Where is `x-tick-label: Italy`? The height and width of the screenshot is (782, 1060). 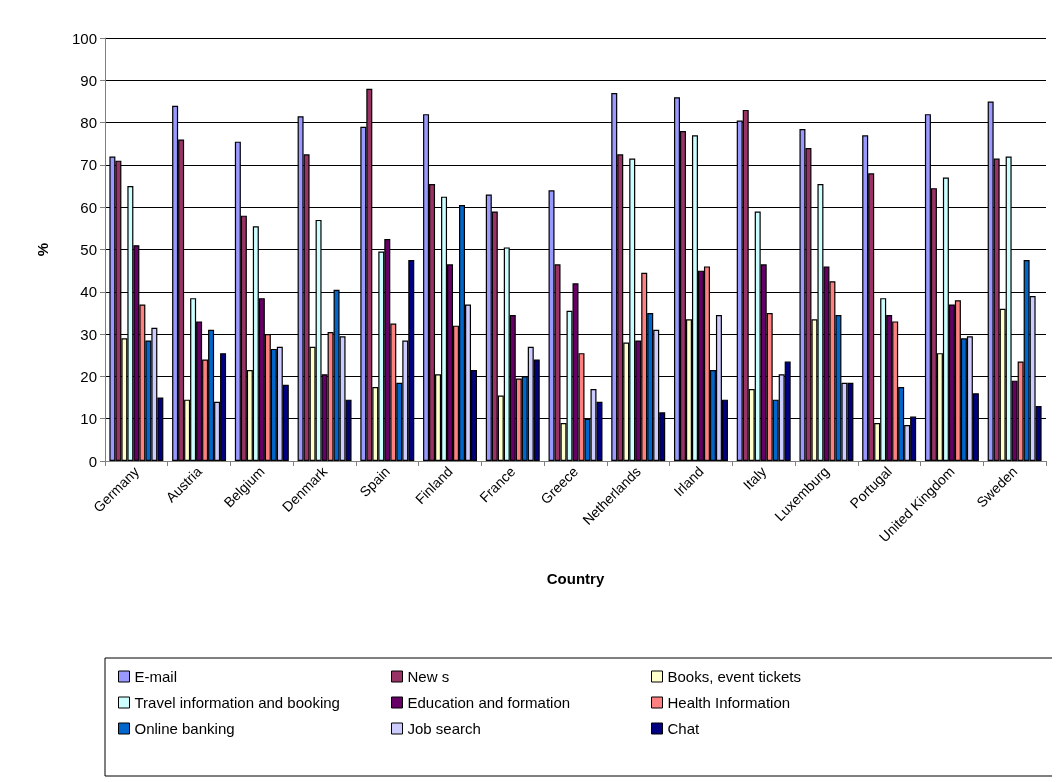 x-tick-label: Italy is located at coordinates (754, 478).